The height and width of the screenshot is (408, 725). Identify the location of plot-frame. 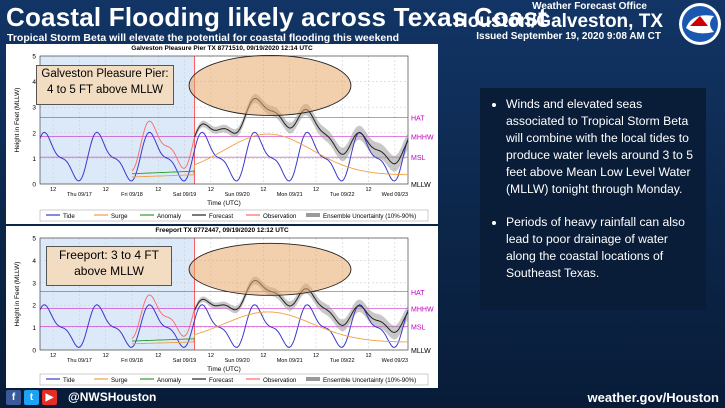
(224, 294).